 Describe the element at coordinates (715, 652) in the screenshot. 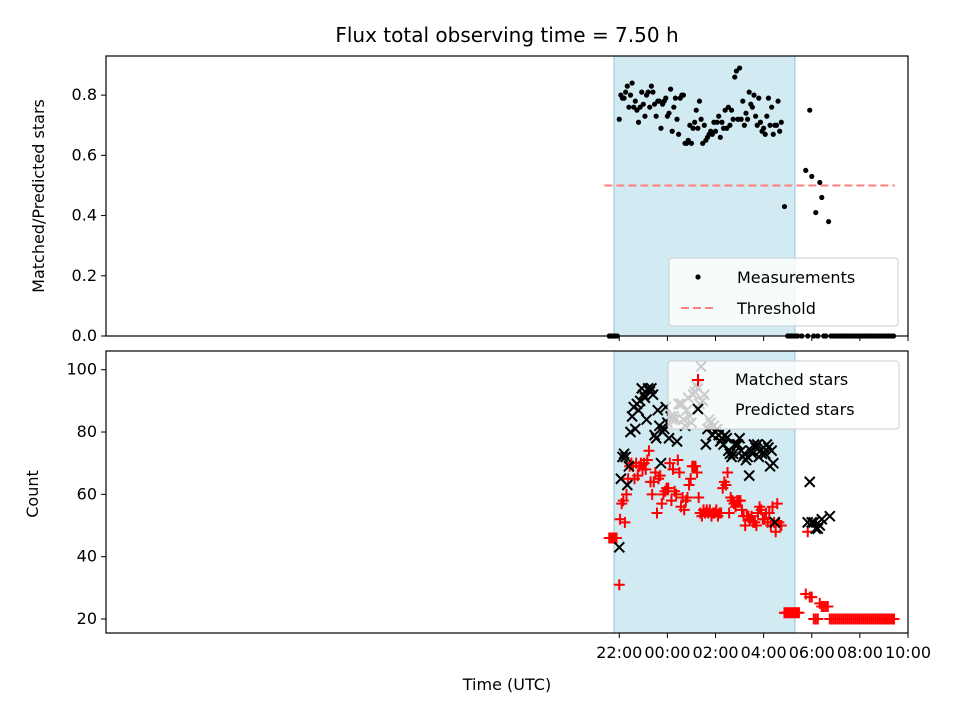

I see `x-tick-label: 02:00` at that location.